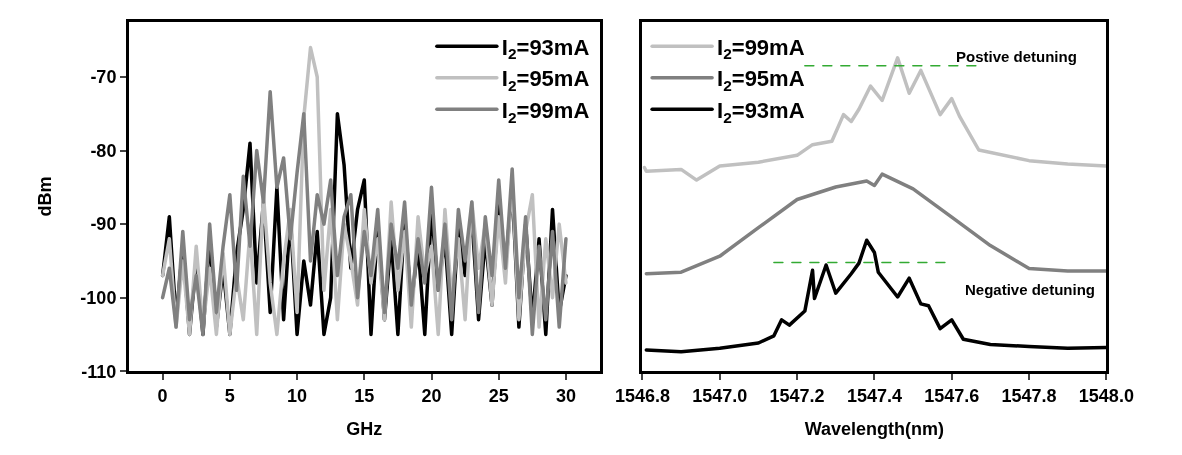 Image resolution: width=1182 pixels, height=455 pixels. What do you see at coordinates (229, 395) in the screenshot?
I see `x-tick-label: 5` at bounding box center [229, 395].